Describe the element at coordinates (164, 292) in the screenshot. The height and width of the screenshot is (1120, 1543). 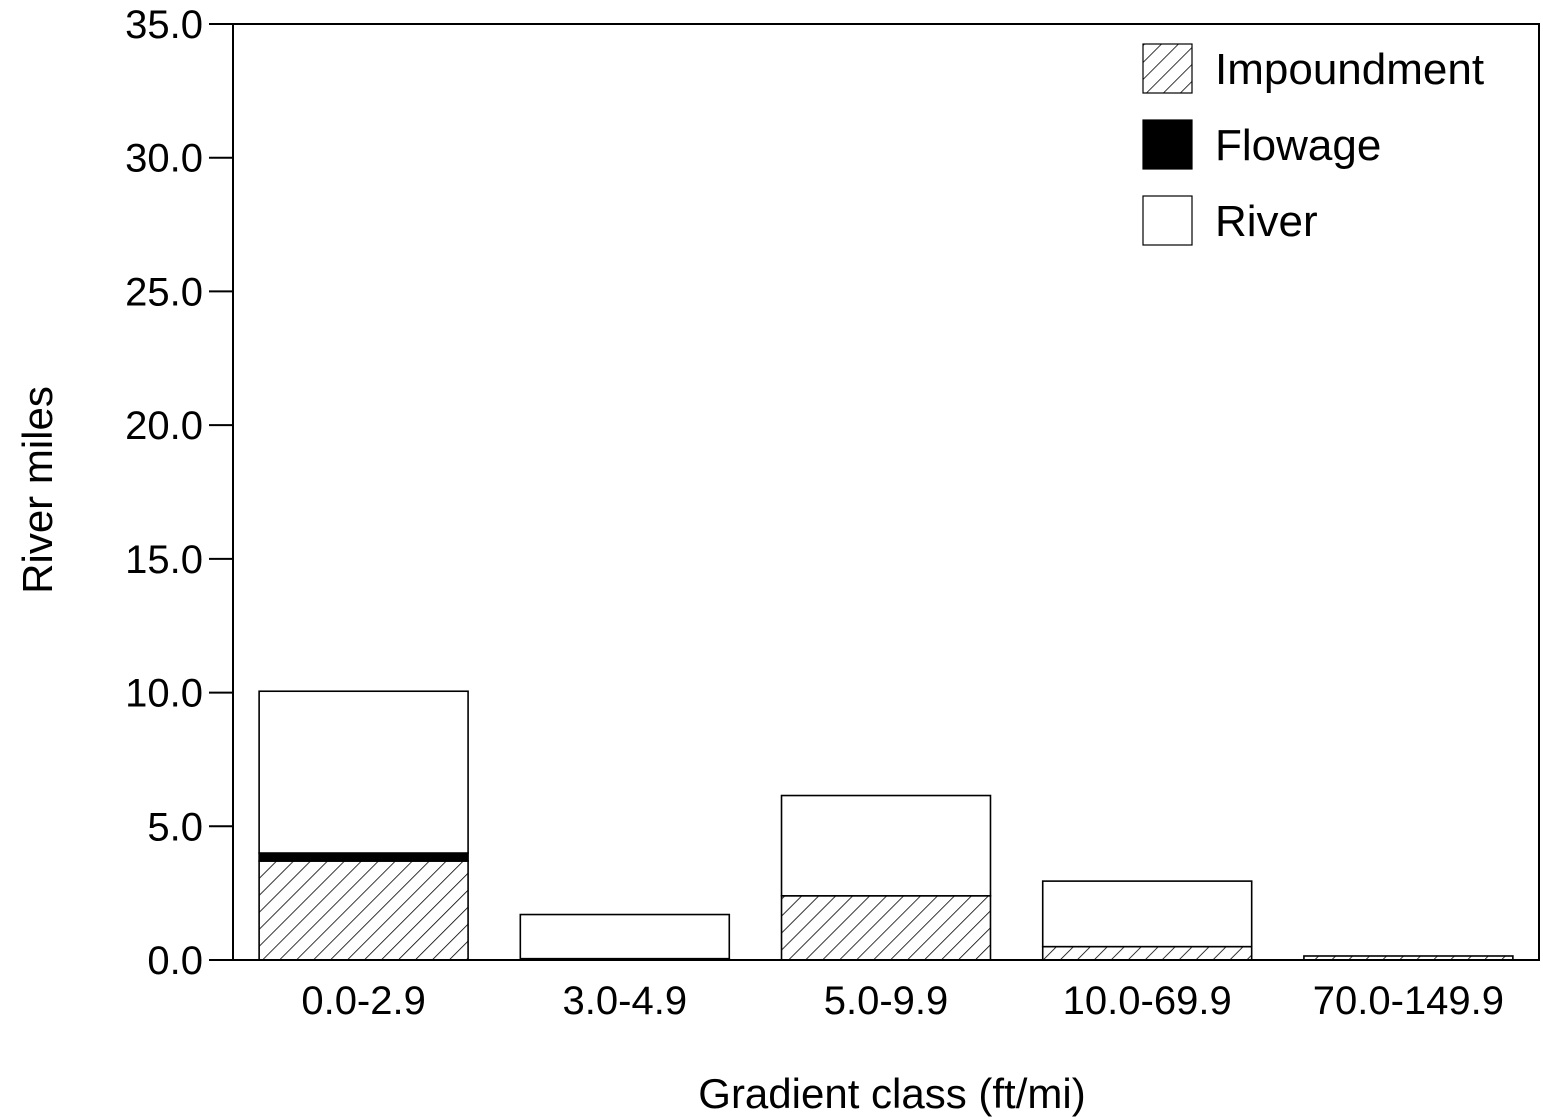
I see `y-tick-label: 25.0` at that location.